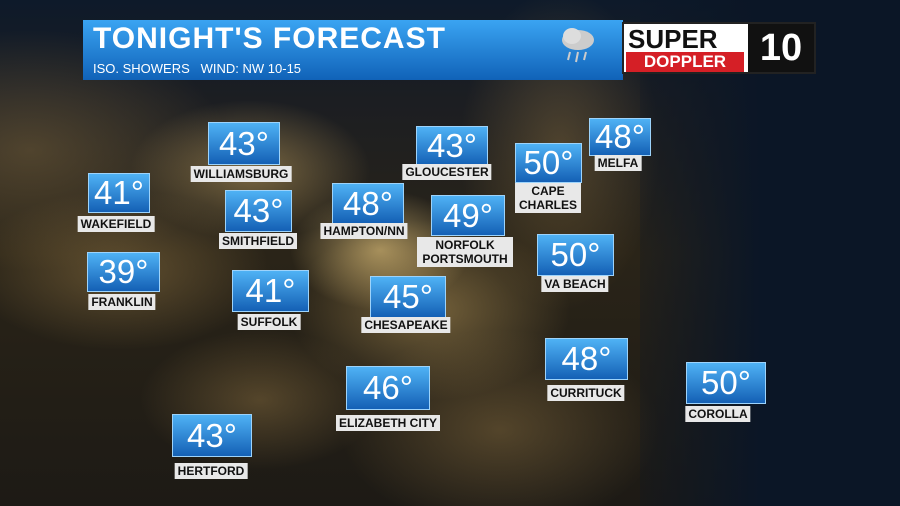  What do you see at coordinates (258, 241) in the screenshot?
I see `city-label: SMITHFIELD` at bounding box center [258, 241].